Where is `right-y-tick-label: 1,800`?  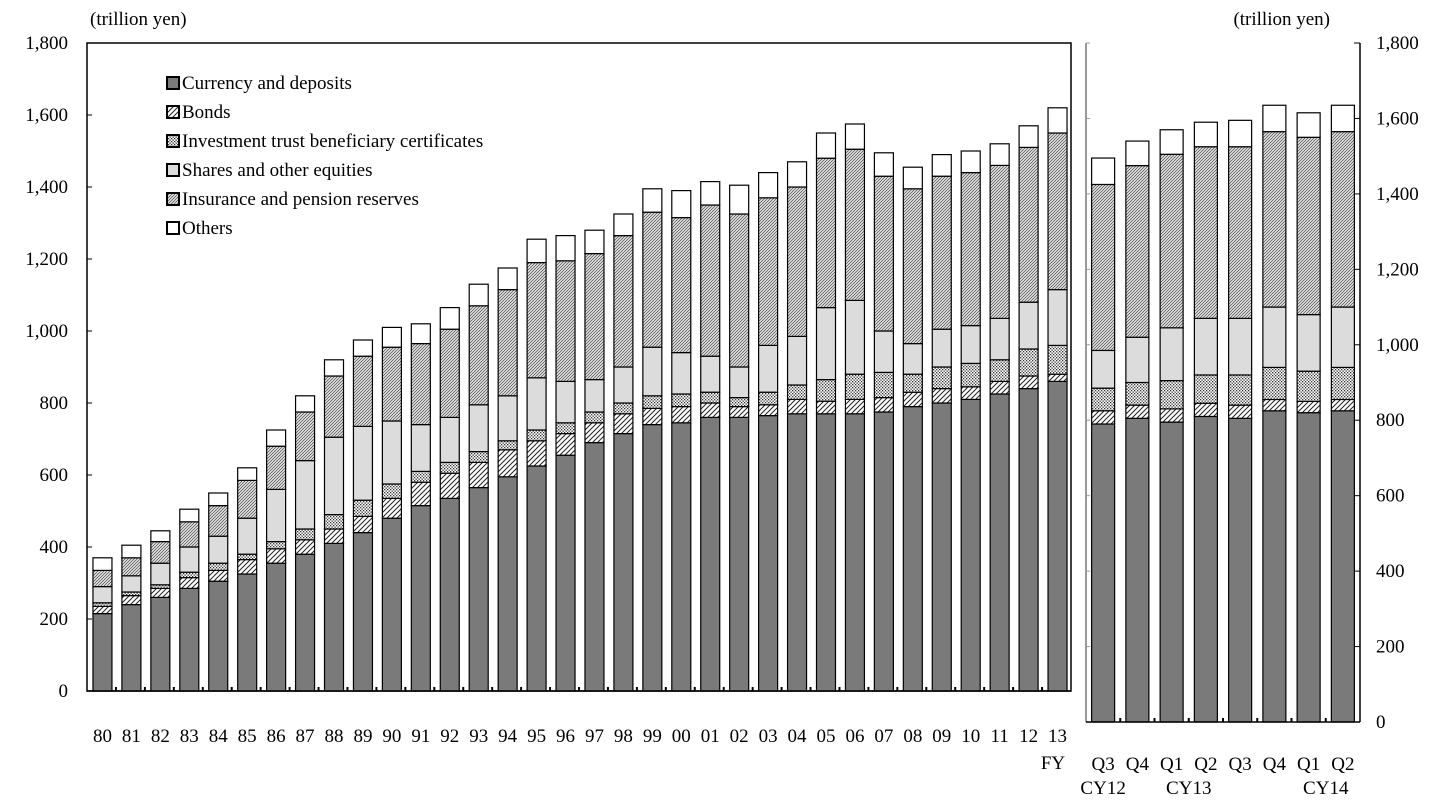 right-y-tick-label: 1,800 is located at coordinates (1397, 43).